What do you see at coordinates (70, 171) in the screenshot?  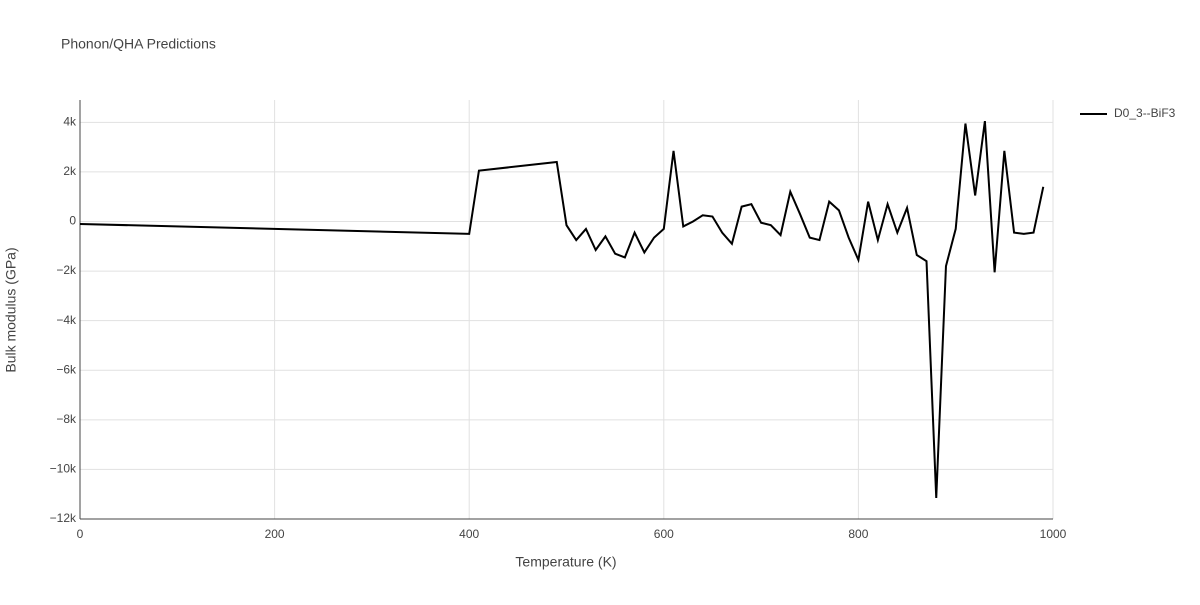 I see `y-tick-label: 2k` at bounding box center [70, 171].